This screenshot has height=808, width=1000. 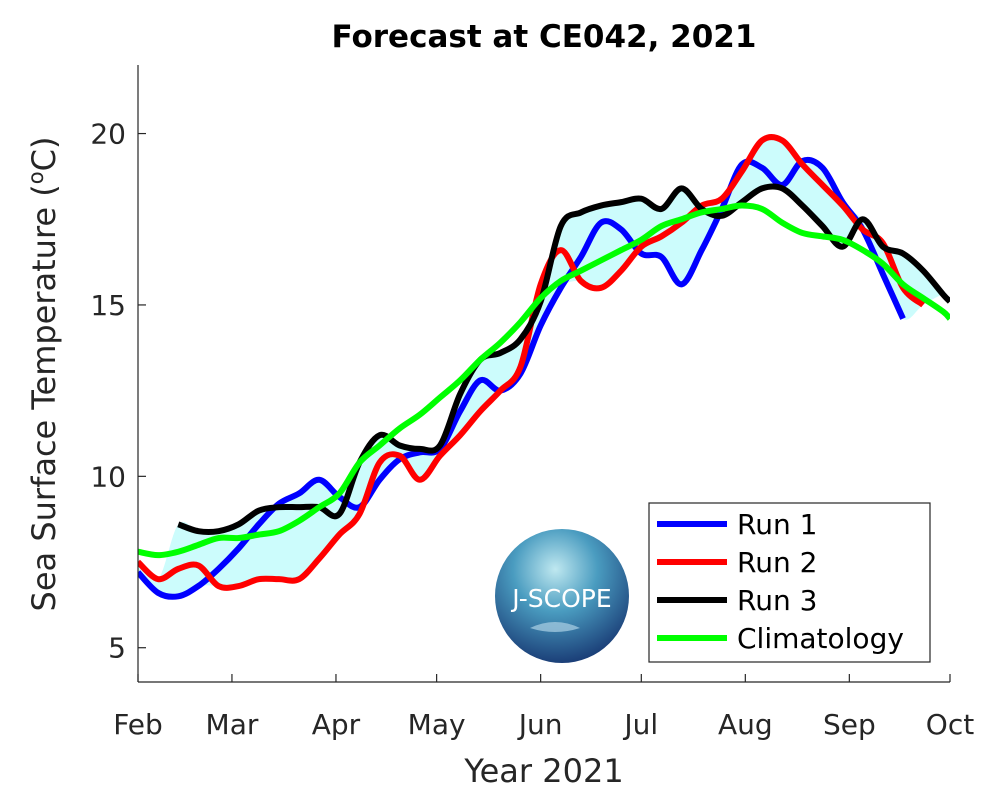 I want to click on chart-title: Forecast at CE042, 2021, so click(x=544, y=37).